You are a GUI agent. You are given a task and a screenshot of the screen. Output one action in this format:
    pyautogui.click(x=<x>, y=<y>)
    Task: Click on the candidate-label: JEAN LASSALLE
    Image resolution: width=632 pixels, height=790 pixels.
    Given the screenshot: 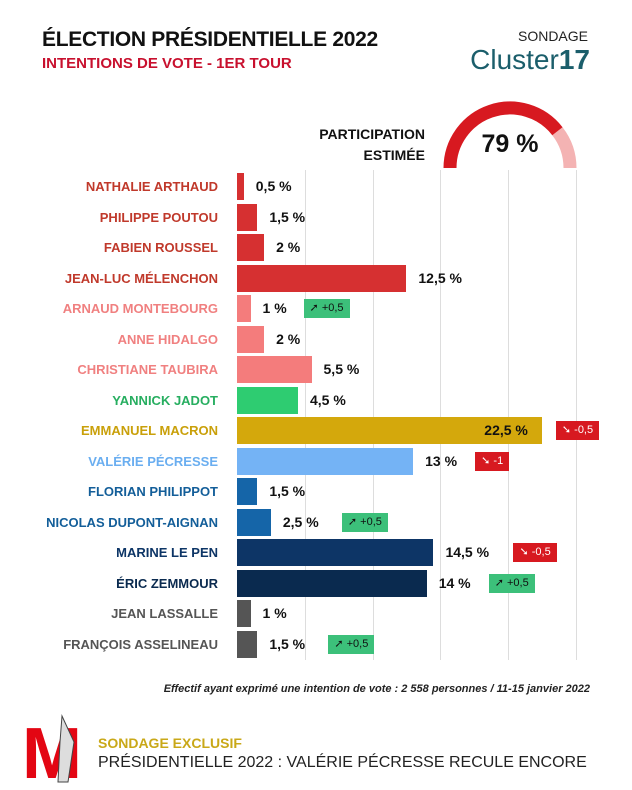 What is the action you would take?
    pyautogui.click(x=164, y=613)
    